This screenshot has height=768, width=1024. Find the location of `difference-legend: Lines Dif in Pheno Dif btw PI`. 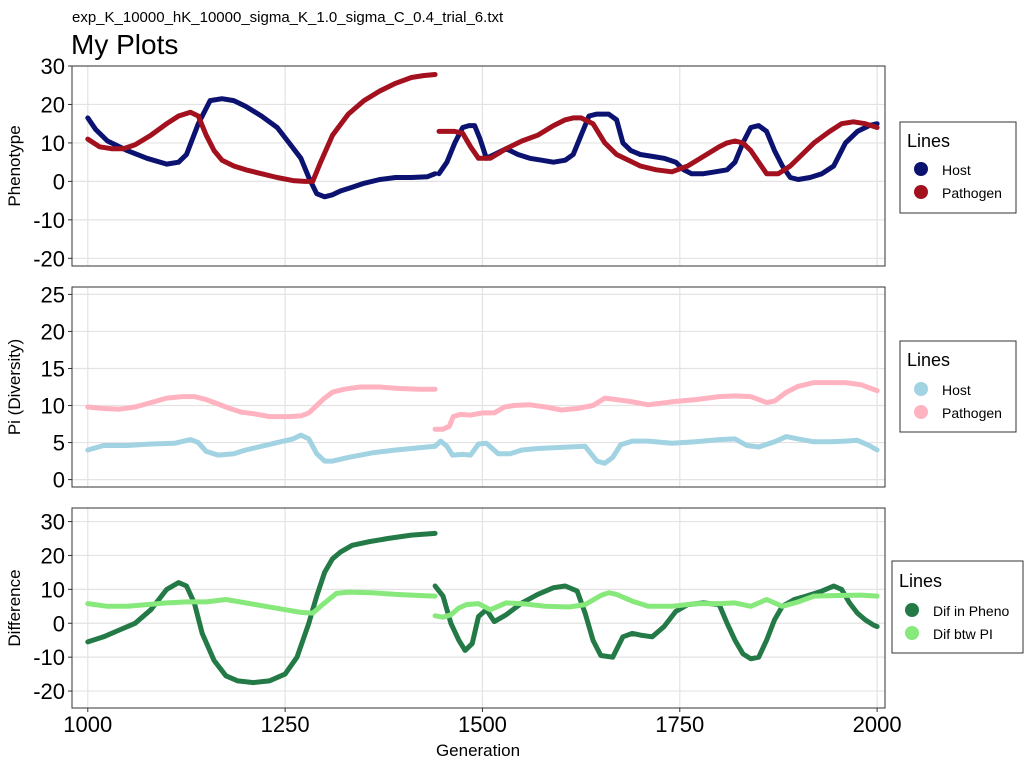

difference-legend: Lines Dif in Pheno Dif btw PI is located at coordinates (957, 607).